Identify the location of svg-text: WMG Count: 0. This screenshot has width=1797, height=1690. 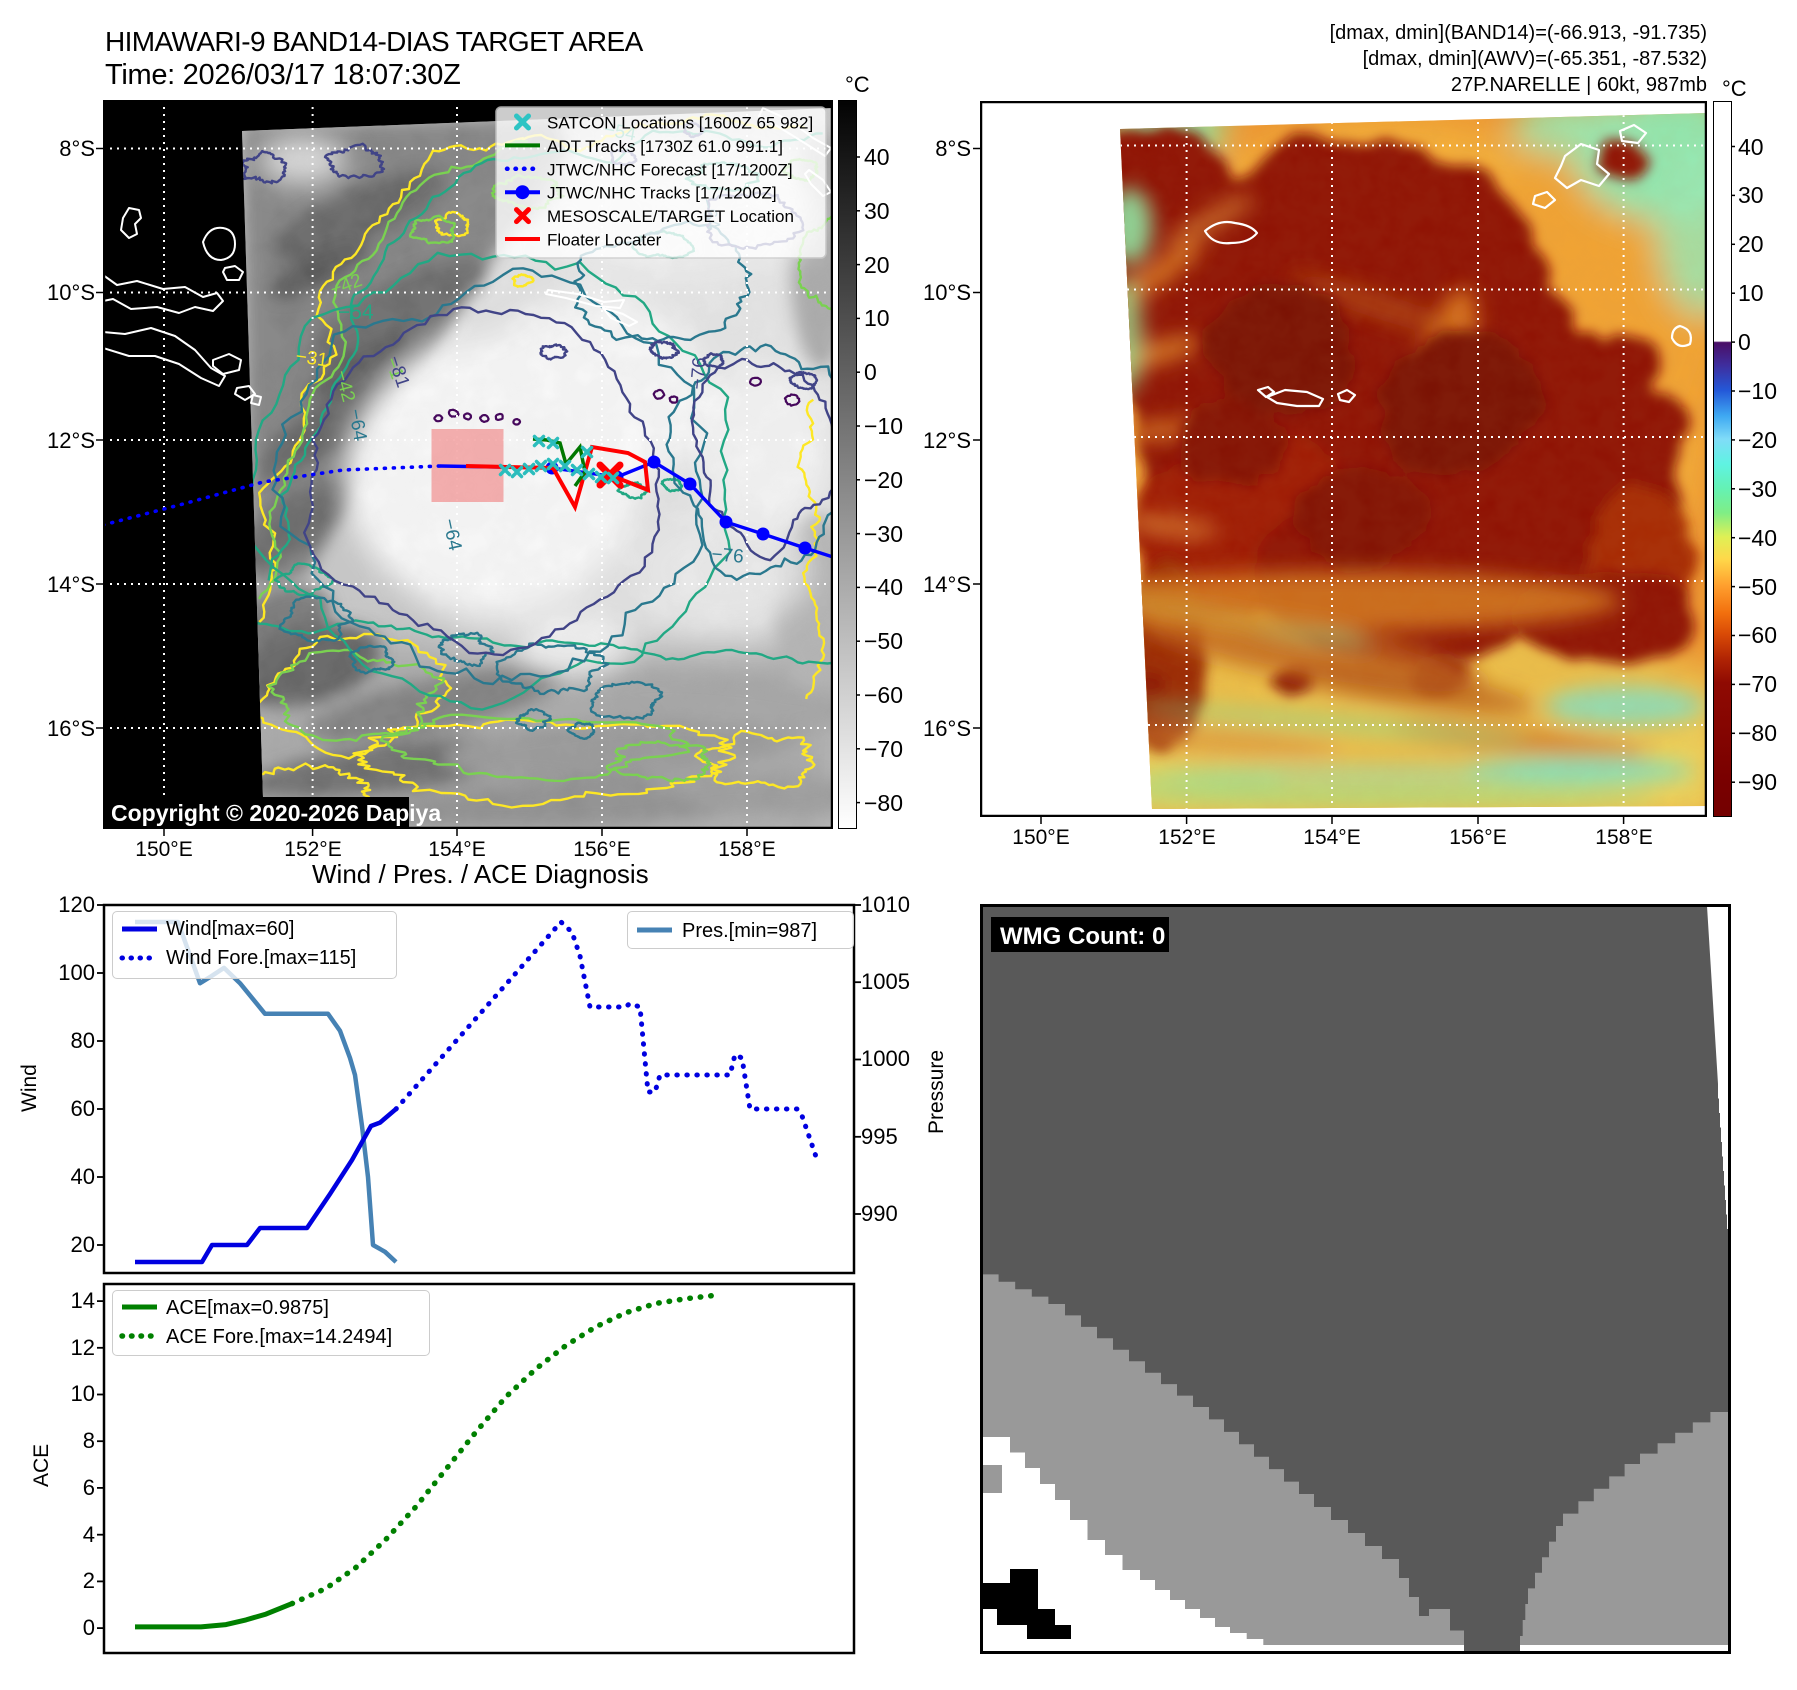
(1082, 936).